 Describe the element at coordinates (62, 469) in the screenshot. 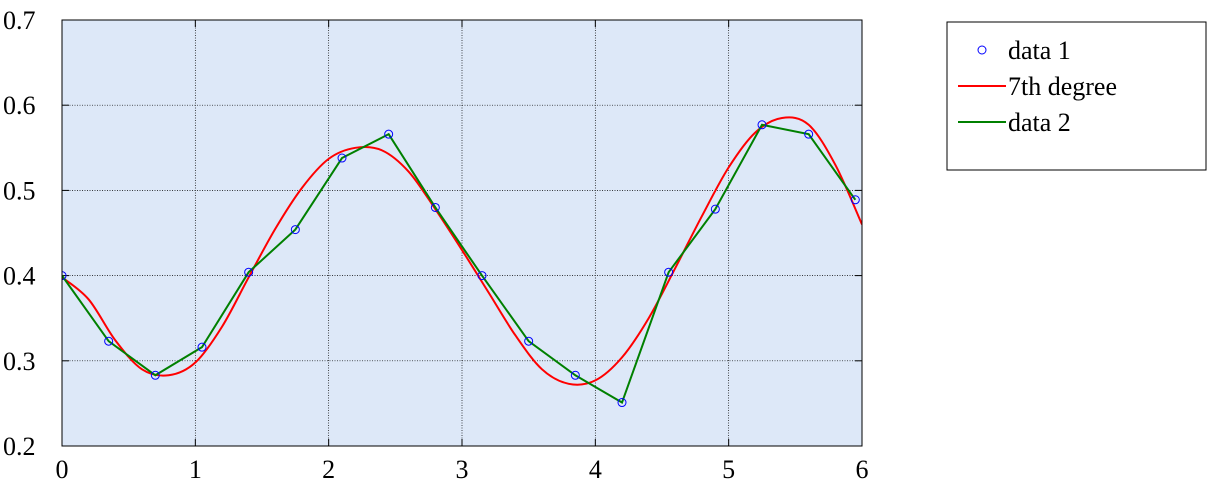

I see `x-tick-label: 0` at that location.